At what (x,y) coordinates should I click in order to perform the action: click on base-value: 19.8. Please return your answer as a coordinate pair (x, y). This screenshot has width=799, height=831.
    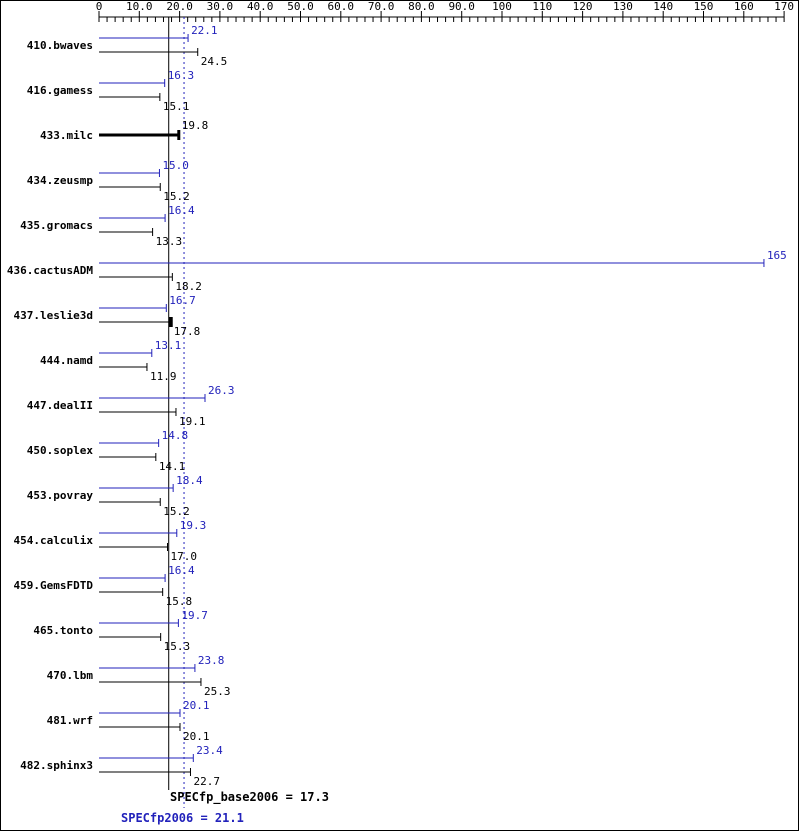
    Looking at the image, I should click on (195, 125).